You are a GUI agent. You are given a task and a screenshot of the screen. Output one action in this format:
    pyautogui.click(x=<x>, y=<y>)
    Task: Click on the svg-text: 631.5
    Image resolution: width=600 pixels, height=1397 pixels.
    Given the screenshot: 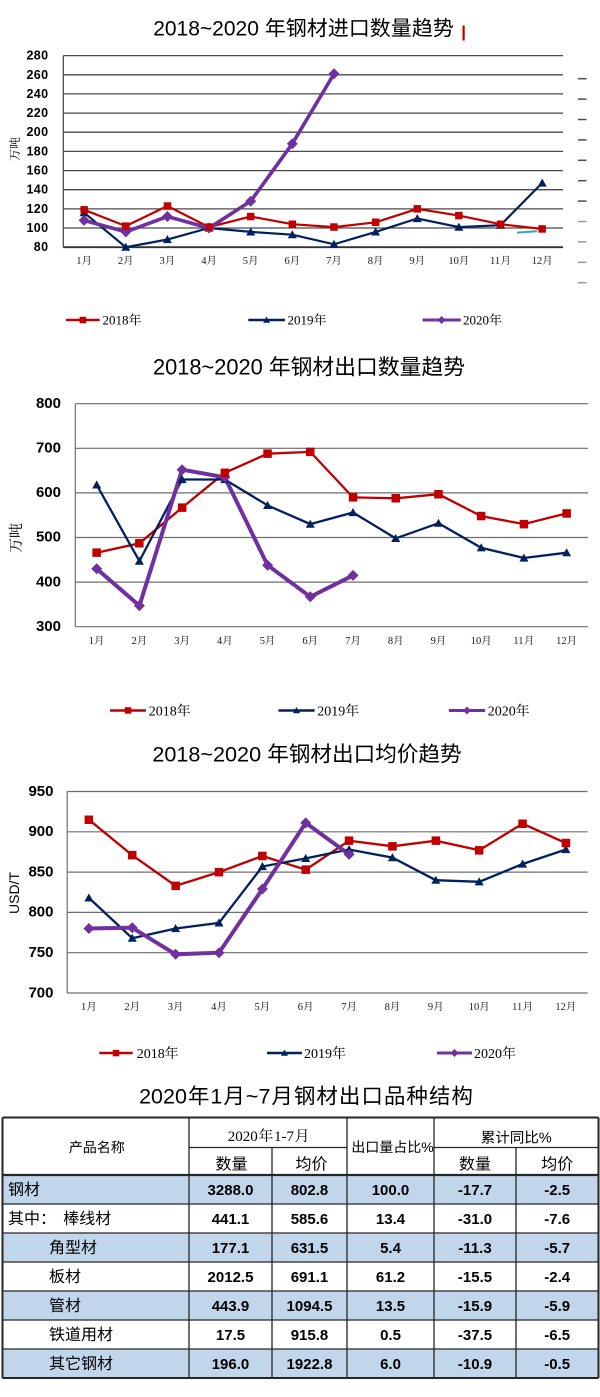 What is the action you would take?
    pyautogui.click(x=310, y=1248)
    